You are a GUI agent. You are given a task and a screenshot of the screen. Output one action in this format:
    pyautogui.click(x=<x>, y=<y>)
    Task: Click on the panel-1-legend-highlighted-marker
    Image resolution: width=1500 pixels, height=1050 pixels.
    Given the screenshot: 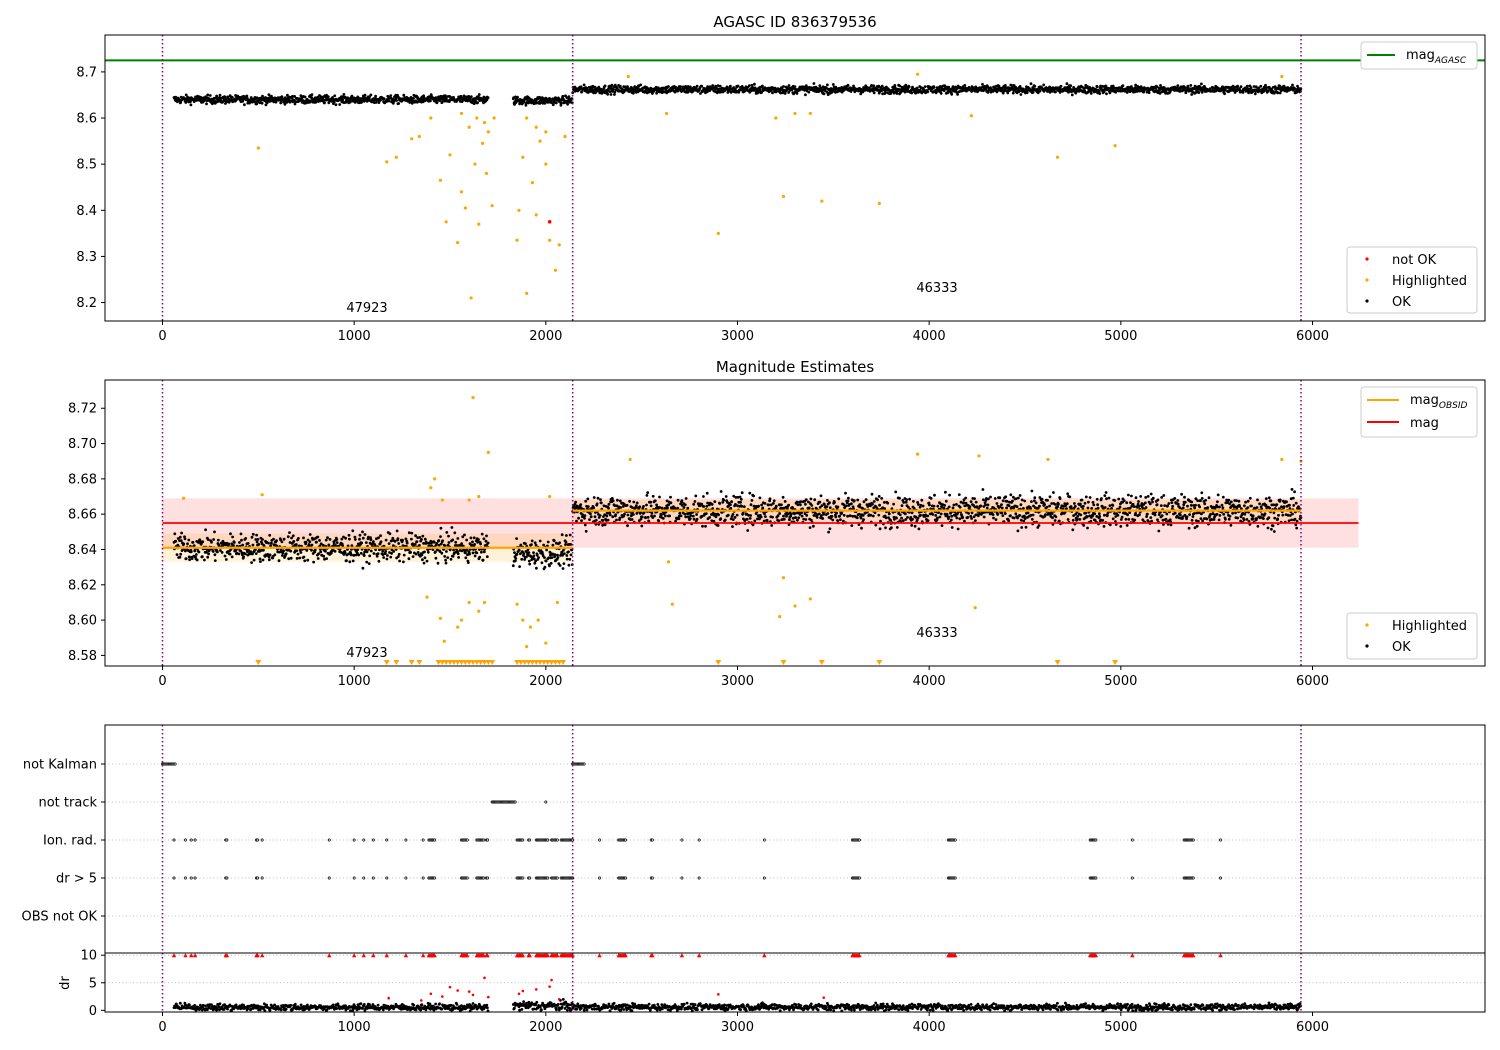 What is the action you would take?
    pyautogui.click(x=1367, y=280)
    